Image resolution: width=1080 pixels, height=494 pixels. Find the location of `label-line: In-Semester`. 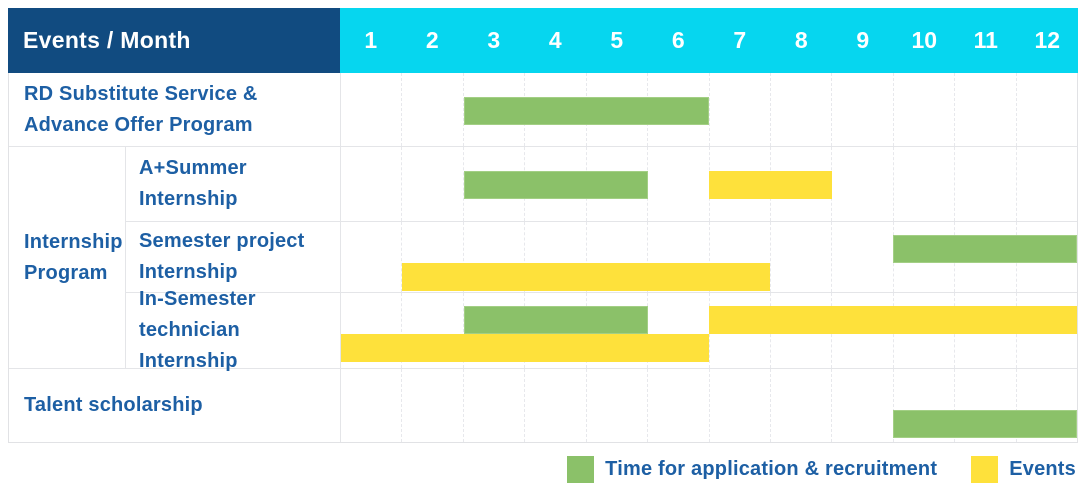

label-line: In-Semester is located at coordinates (197, 299).